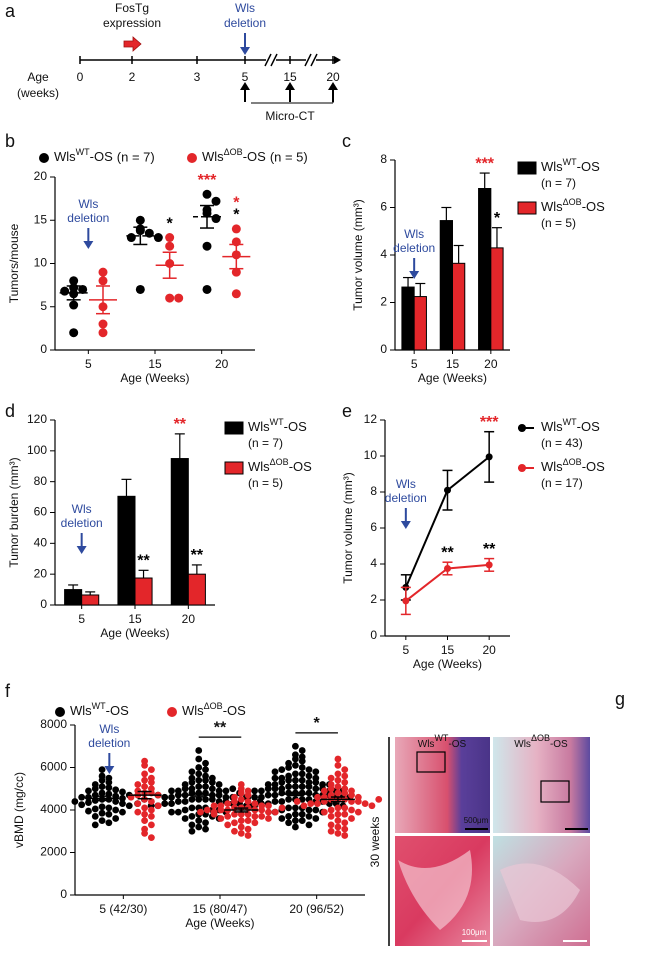 The width and height of the screenshot is (658, 963). What do you see at coordinates (496, 817) in the screenshot?
I see `histology-panel: g 30 weeks 500μm 100μm` at bounding box center [496, 817].